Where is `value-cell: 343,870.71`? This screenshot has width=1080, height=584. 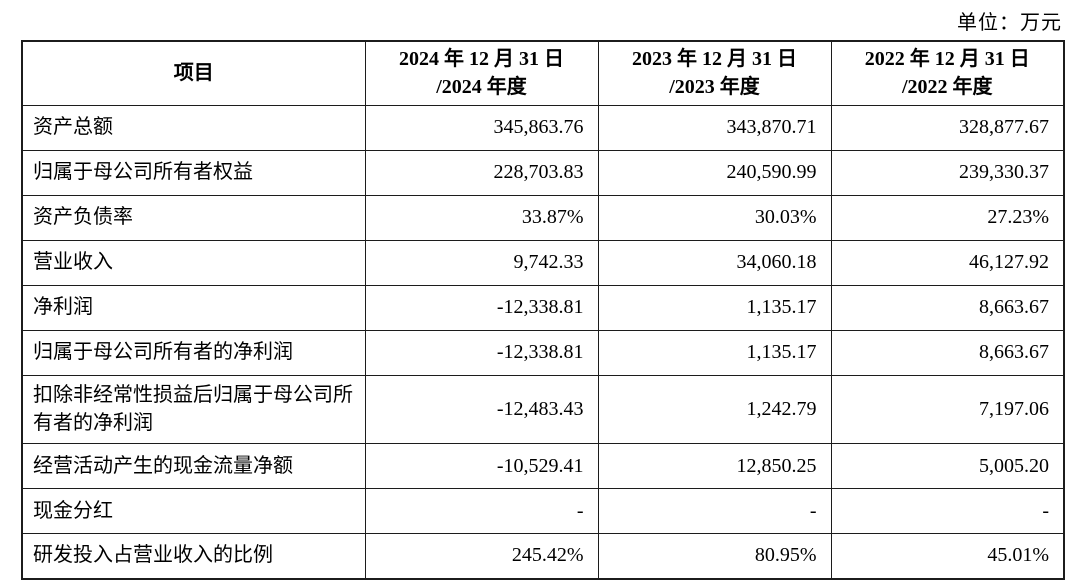
value-cell: 343,870.71 is located at coordinates (714, 128).